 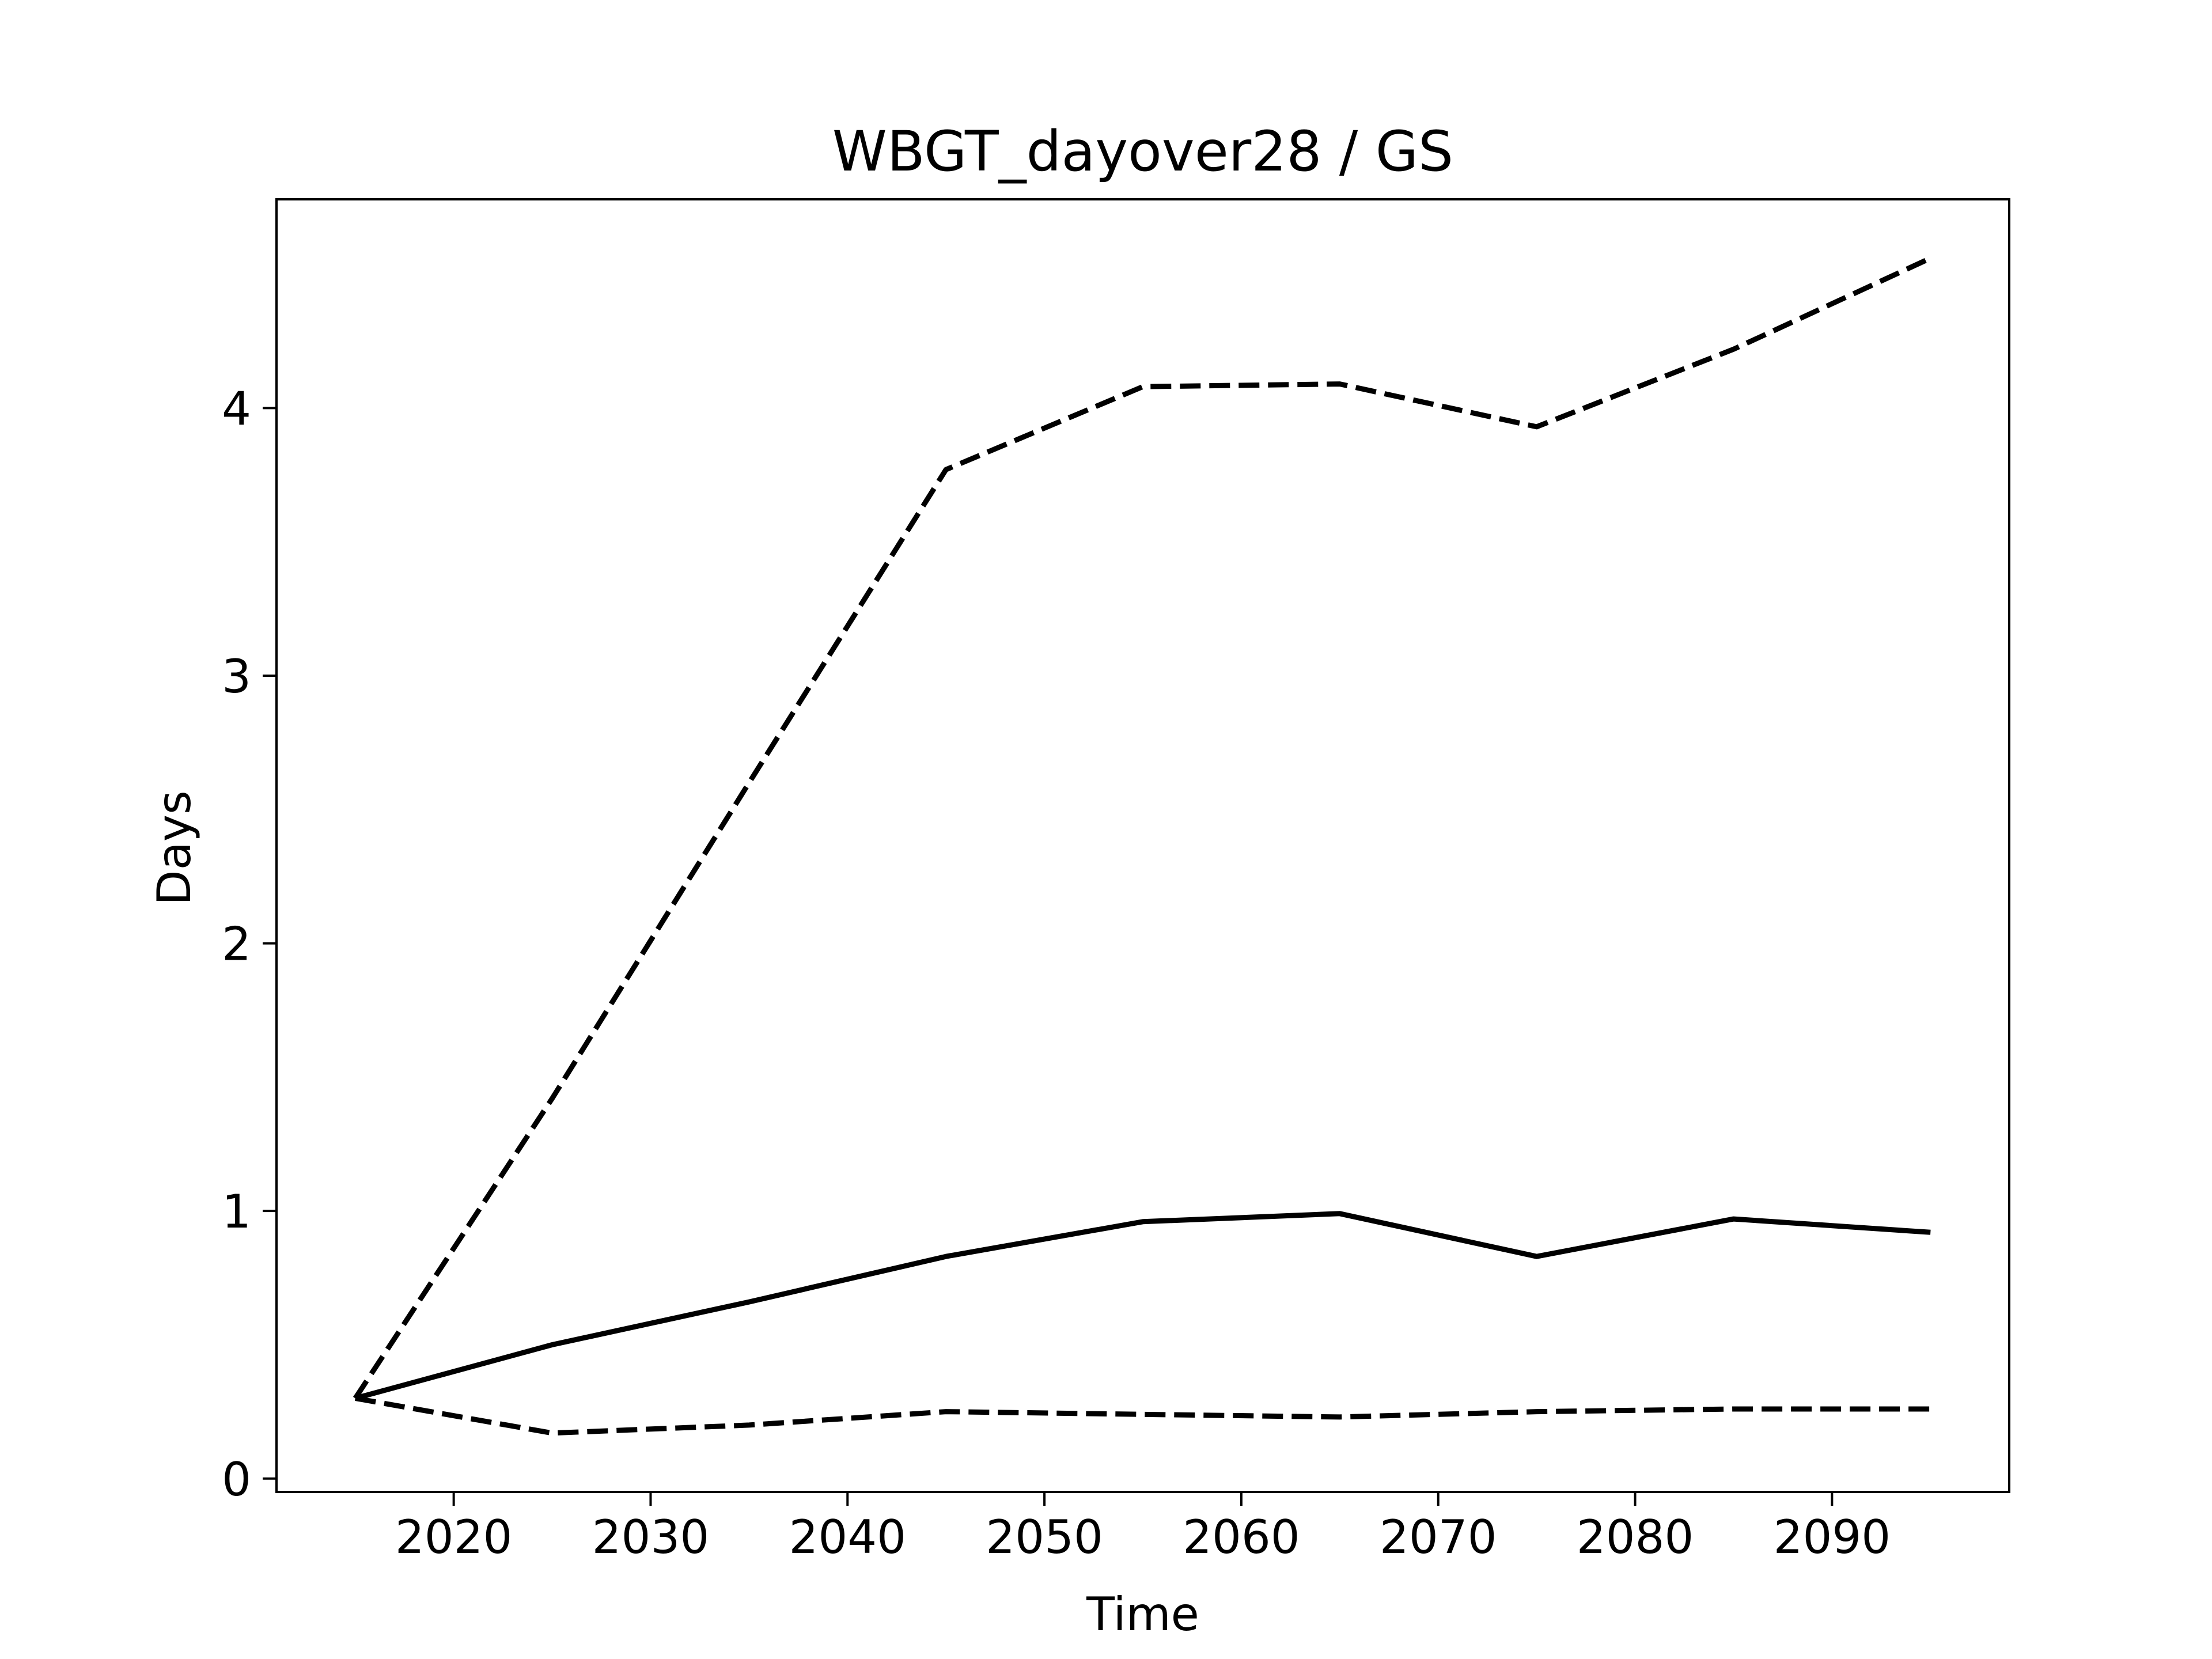 What do you see at coordinates (847, 1537) in the screenshot?
I see `x-tick-label: 2040` at bounding box center [847, 1537].